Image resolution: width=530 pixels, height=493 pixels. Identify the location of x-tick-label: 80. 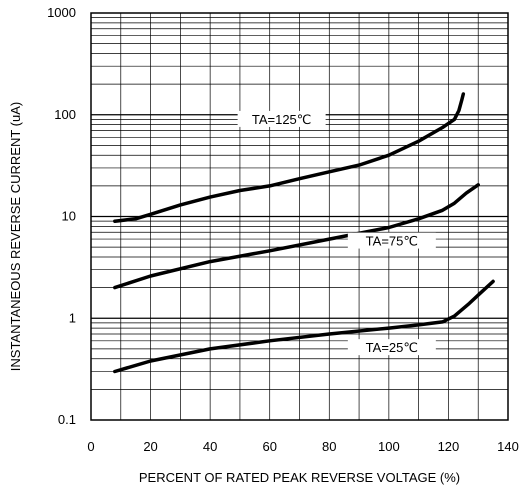
(329, 446).